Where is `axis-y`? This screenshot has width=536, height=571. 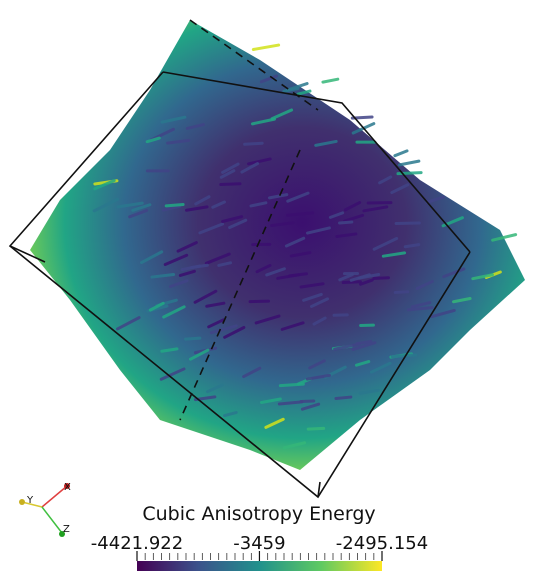
axis-y is located at coordinates (32, 504).